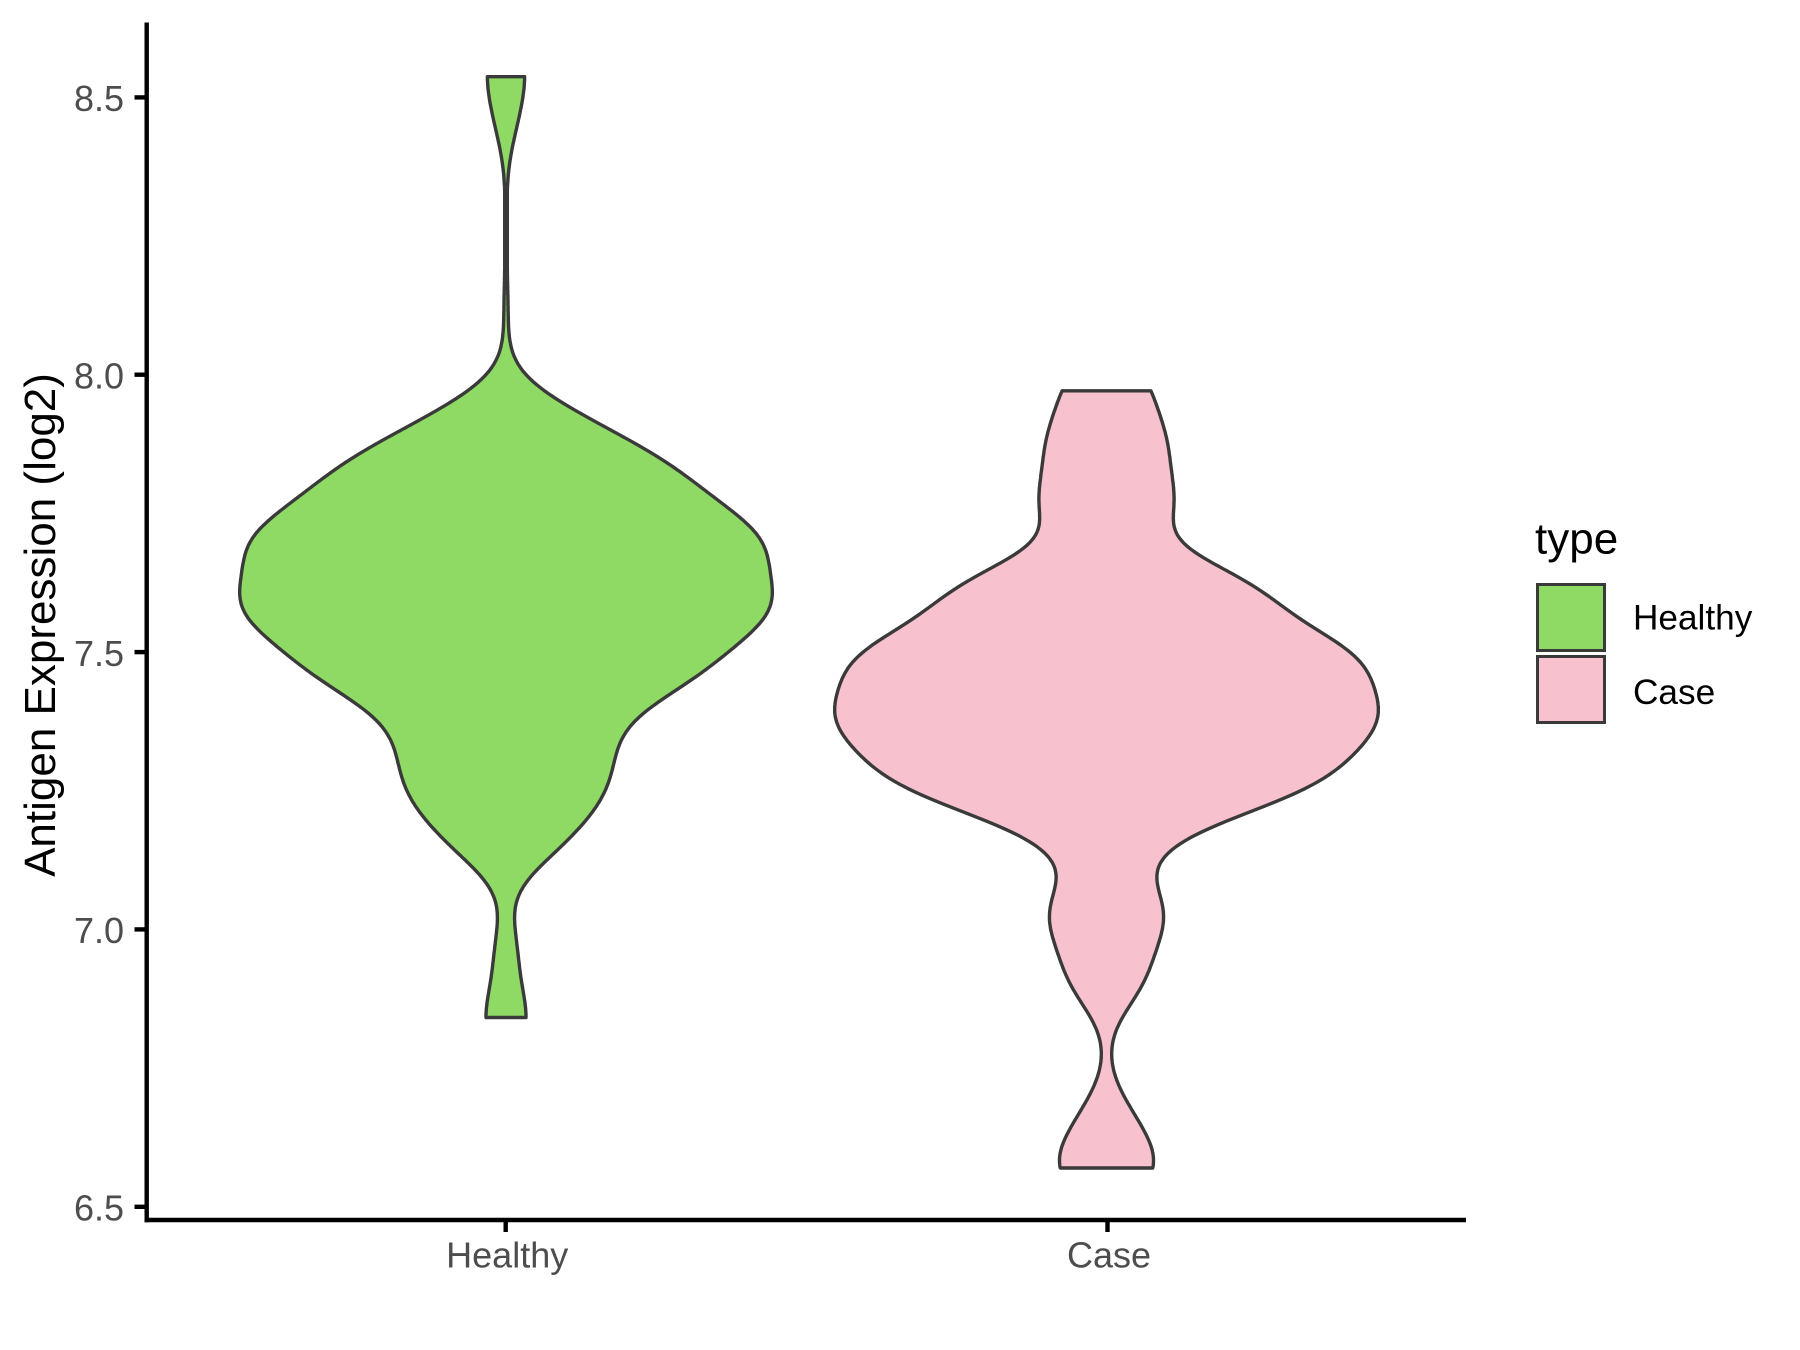 The height and width of the screenshot is (1350, 1800). I want to click on svg-text: 6.5, so click(99, 1208).